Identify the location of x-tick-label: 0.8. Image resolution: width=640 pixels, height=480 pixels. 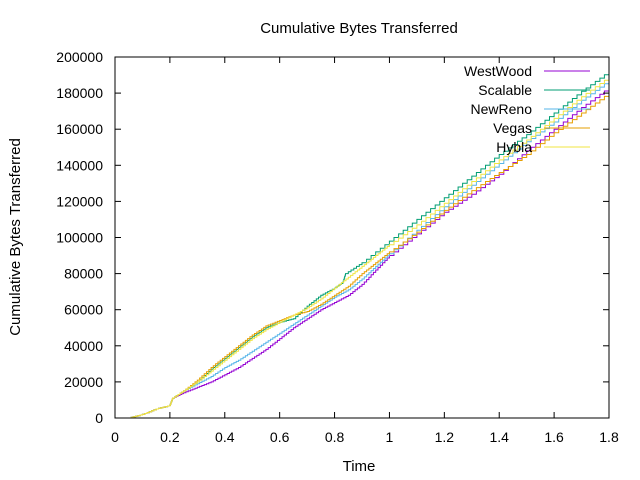
(335, 437).